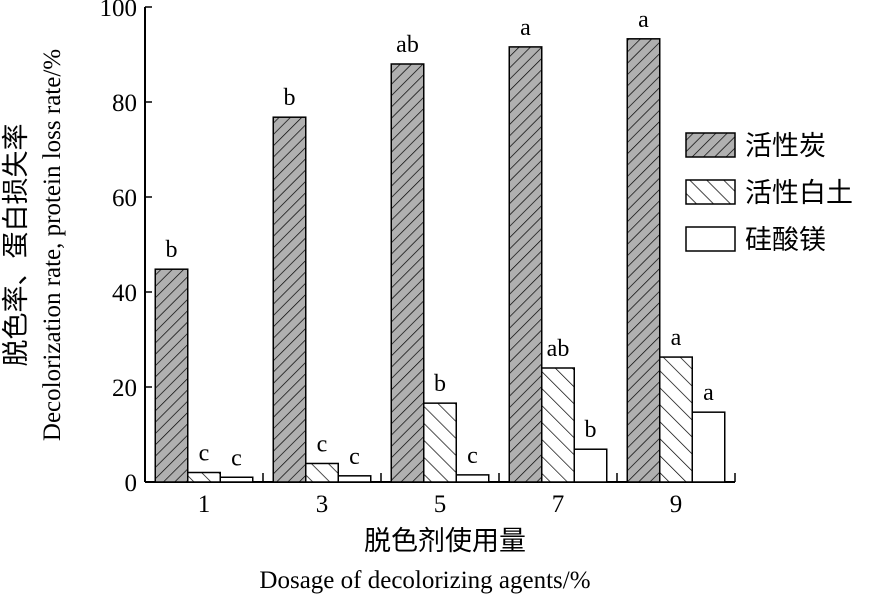 Image resolution: width=872 pixels, height=595 pixels. What do you see at coordinates (799, 193) in the screenshot?
I see `legend-label: 活性白土` at bounding box center [799, 193].